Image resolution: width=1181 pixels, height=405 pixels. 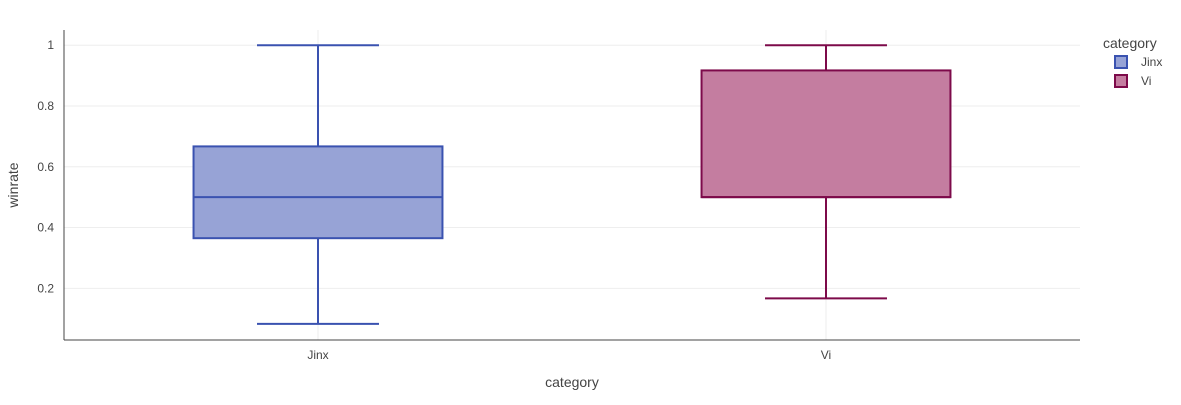 I want to click on box-jinx, so click(x=318, y=184).